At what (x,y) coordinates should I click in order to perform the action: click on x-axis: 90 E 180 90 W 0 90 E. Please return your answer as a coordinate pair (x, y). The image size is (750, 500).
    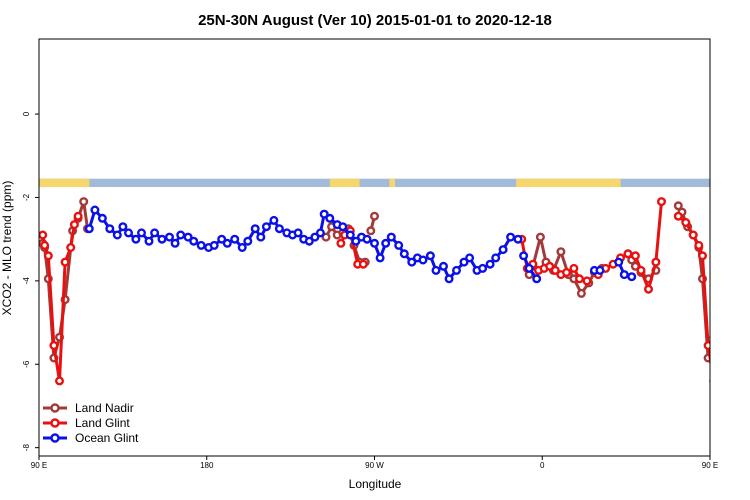
    Looking at the image, I should click on (374, 463).